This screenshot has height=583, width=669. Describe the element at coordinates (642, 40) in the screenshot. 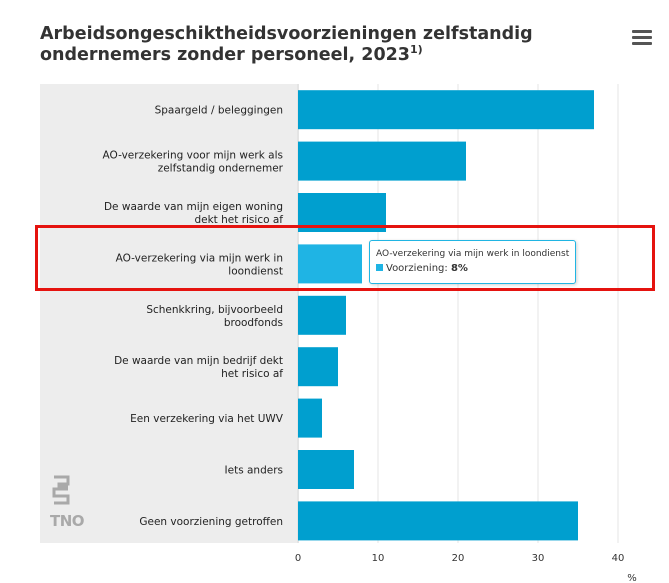

I see `hamburger-menu-icon` at that location.